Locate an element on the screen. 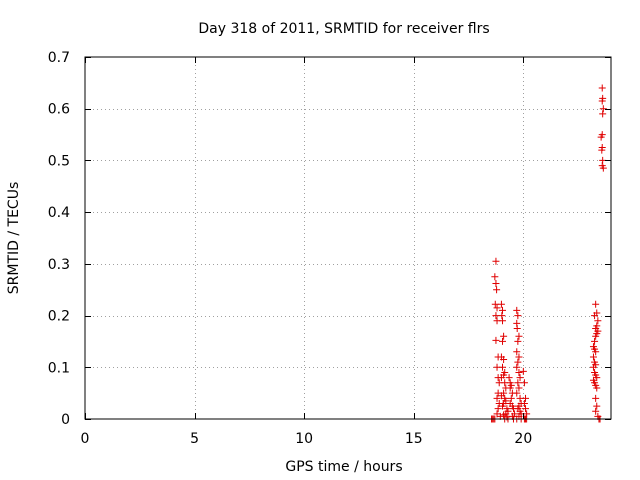  y-tick-label: 0.2 is located at coordinates (59, 317).